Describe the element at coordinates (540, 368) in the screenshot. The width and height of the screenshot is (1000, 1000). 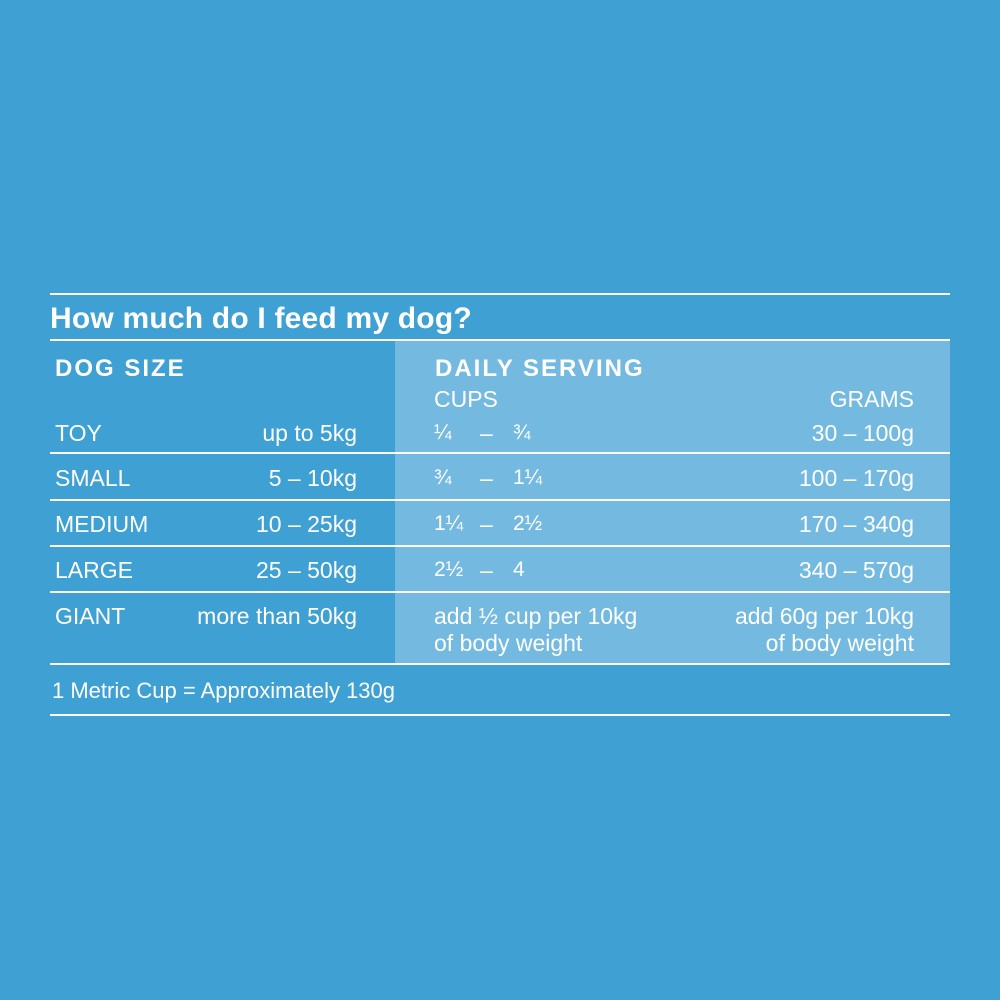
I see `daily-serving-header: DAILY SERVING` at that location.